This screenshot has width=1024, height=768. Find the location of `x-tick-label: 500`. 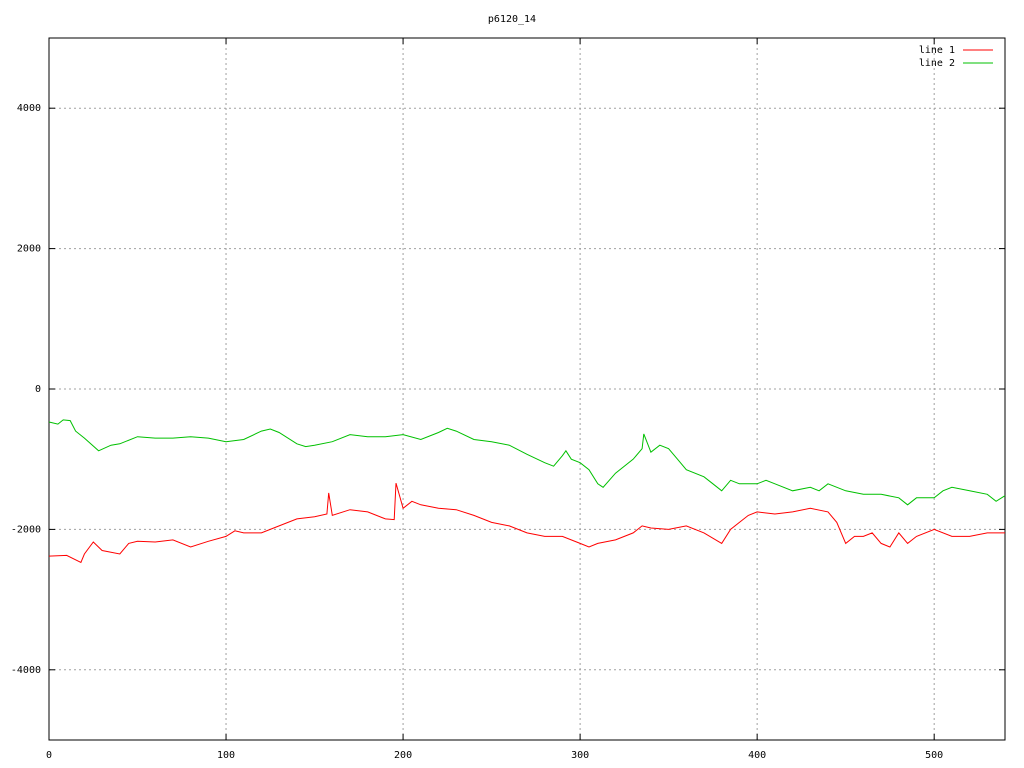

x-tick-label: 500 is located at coordinates (934, 755).